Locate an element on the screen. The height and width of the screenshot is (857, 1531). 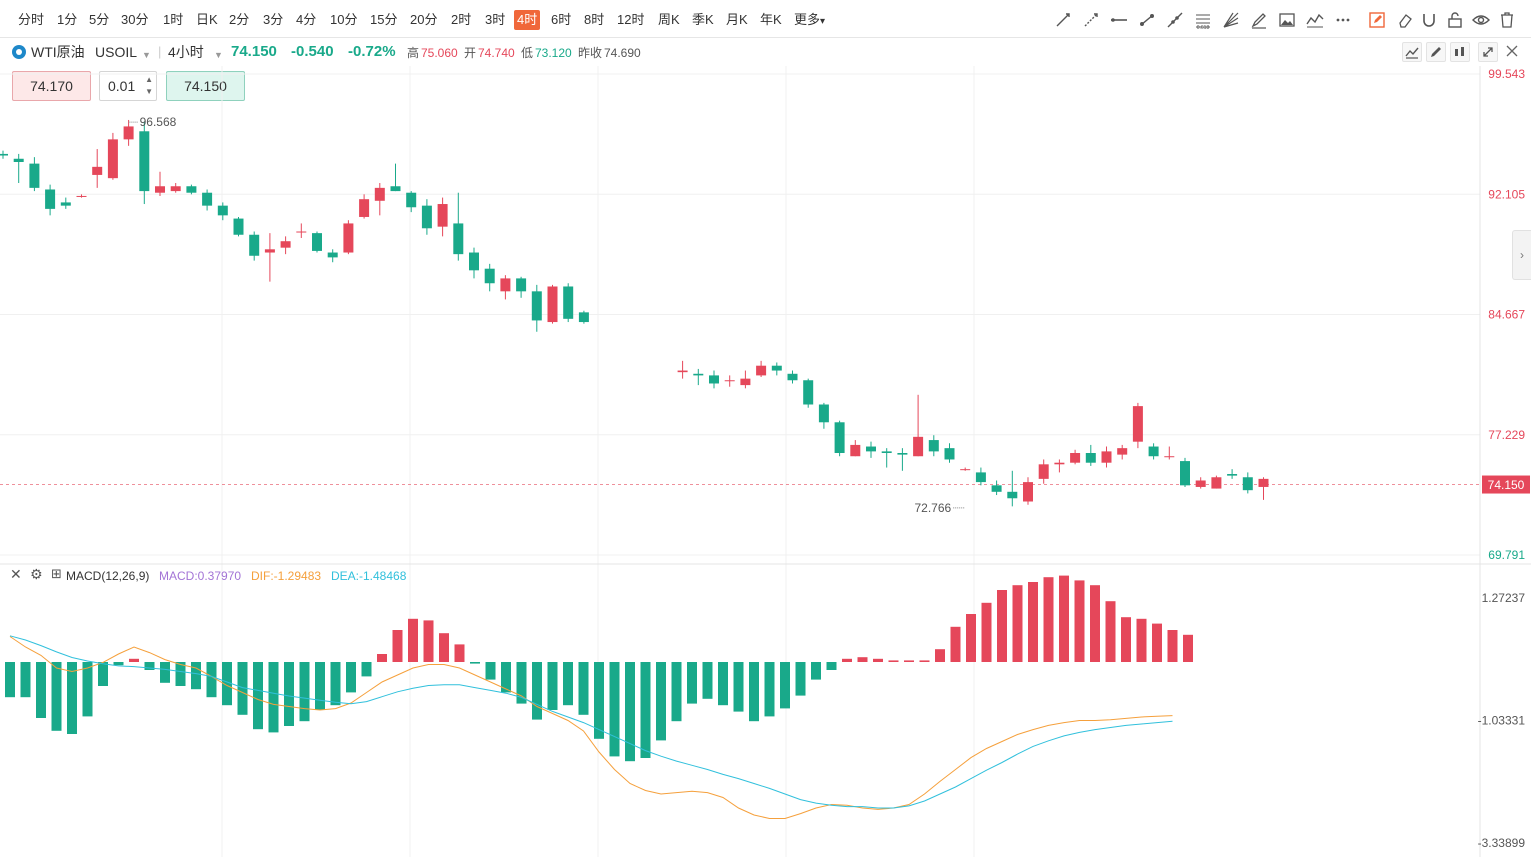
indicator-expand-icon: ⊞ is located at coordinates (56, 573).